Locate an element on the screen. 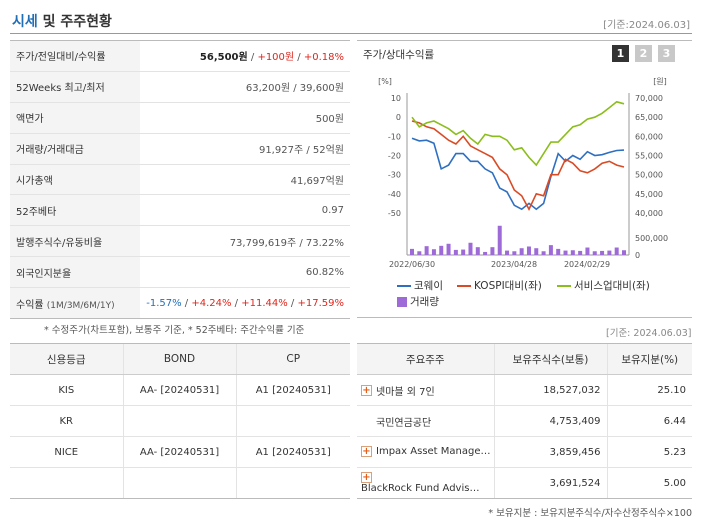  returns-label-sub: (1M/3M/6M/1Y) is located at coordinates (80, 305).